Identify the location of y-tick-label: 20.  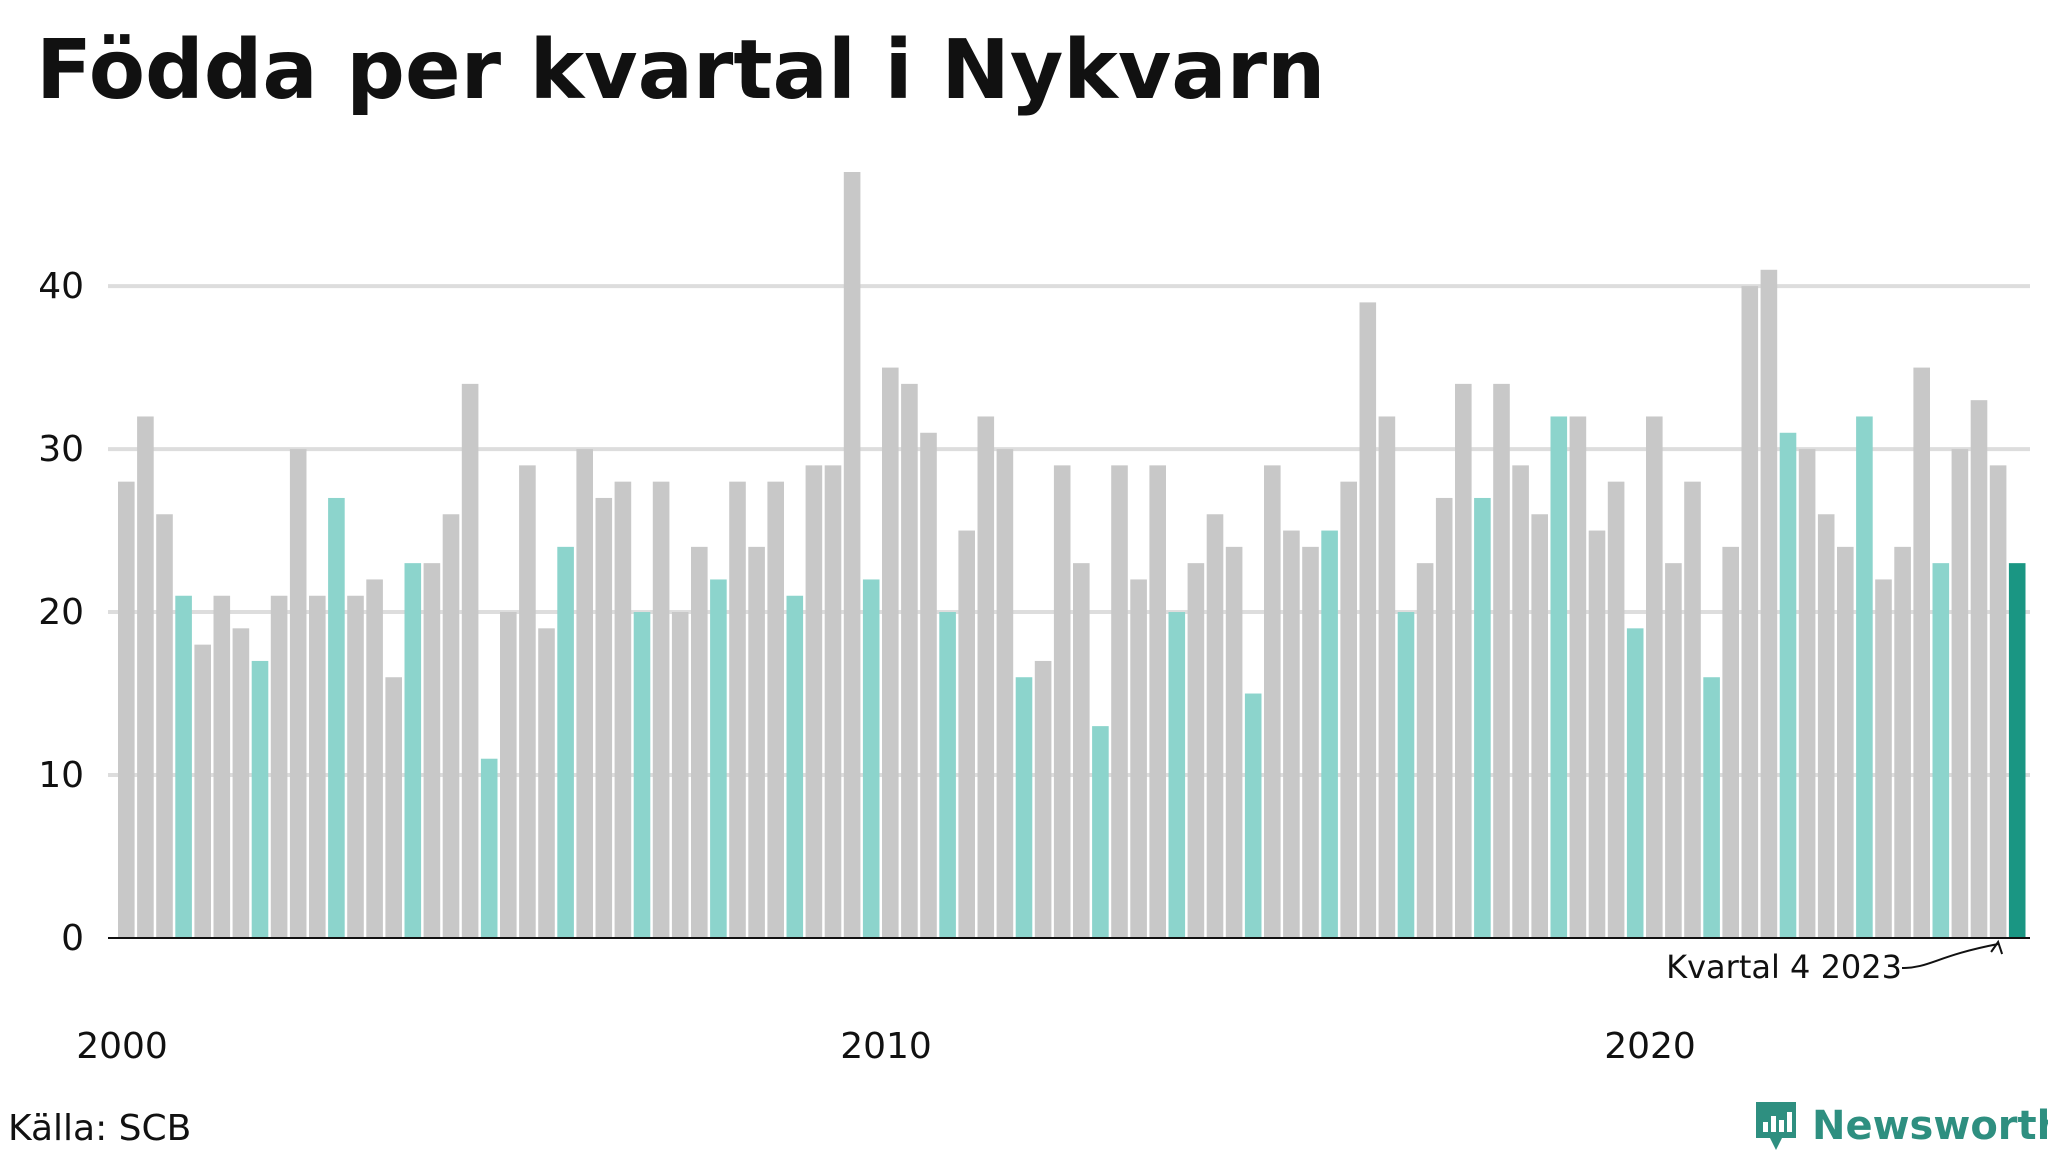
(61, 612).